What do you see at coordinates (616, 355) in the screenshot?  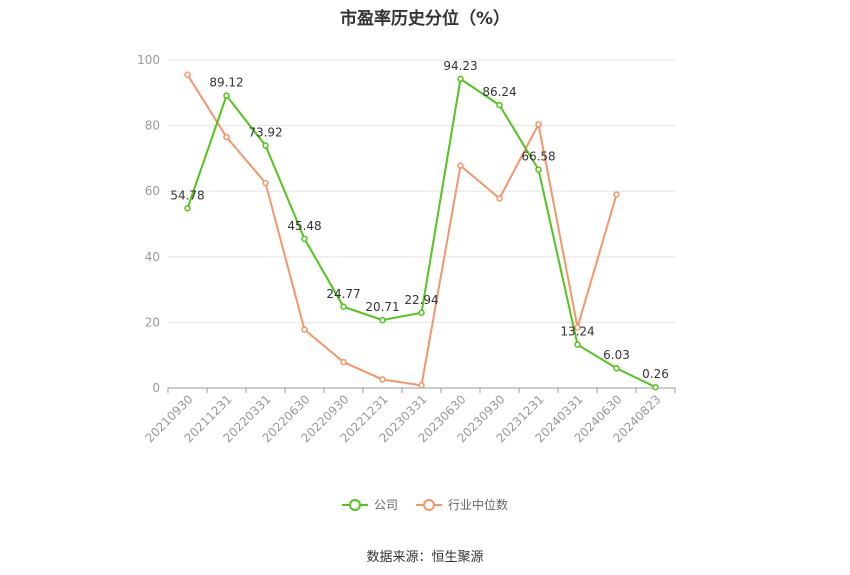 I see `data-label: 6.03` at bounding box center [616, 355].